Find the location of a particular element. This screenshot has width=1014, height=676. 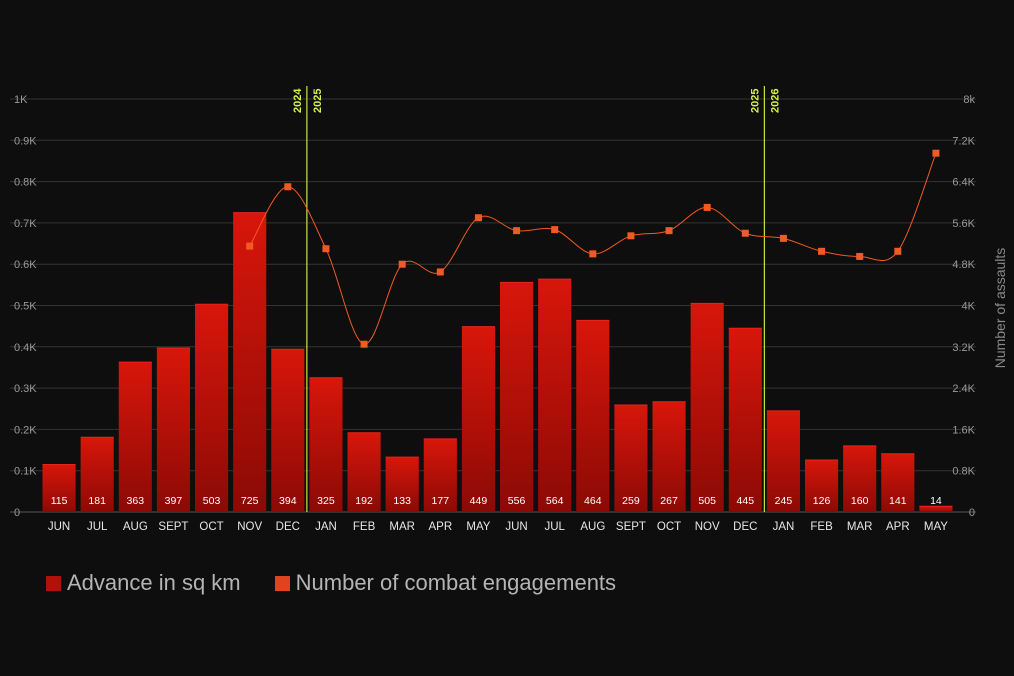

right-tick-label: 7.2K is located at coordinates (963, 141).